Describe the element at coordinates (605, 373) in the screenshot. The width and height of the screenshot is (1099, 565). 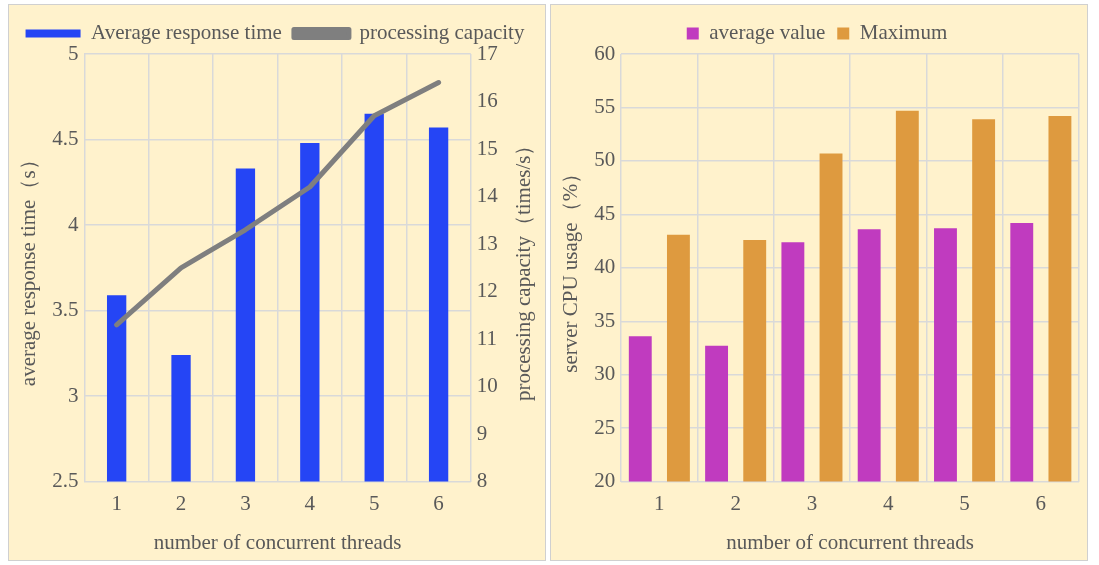
I see `y-tick-label: 30` at that location.